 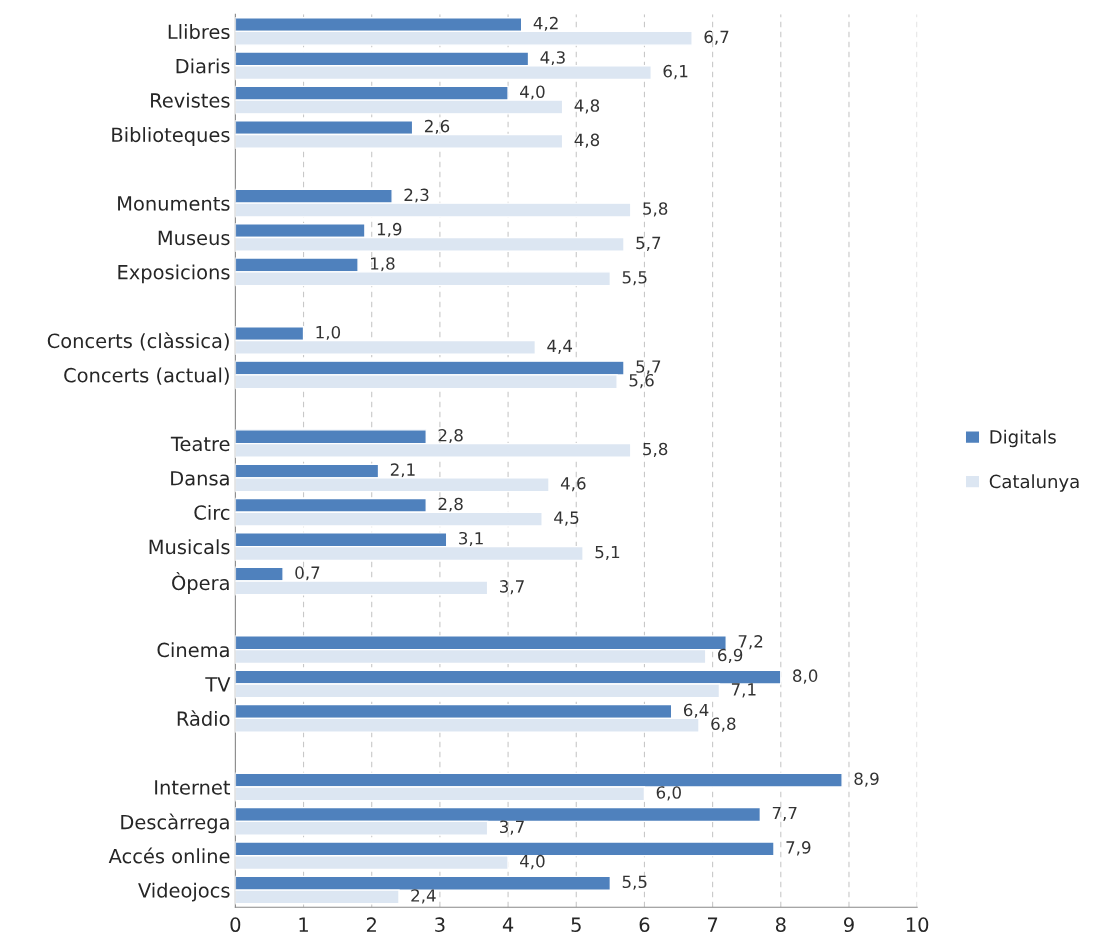 What do you see at coordinates (1034, 483) in the screenshot?
I see `legend-label: Catalunya` at bounding box center [1034, 483].